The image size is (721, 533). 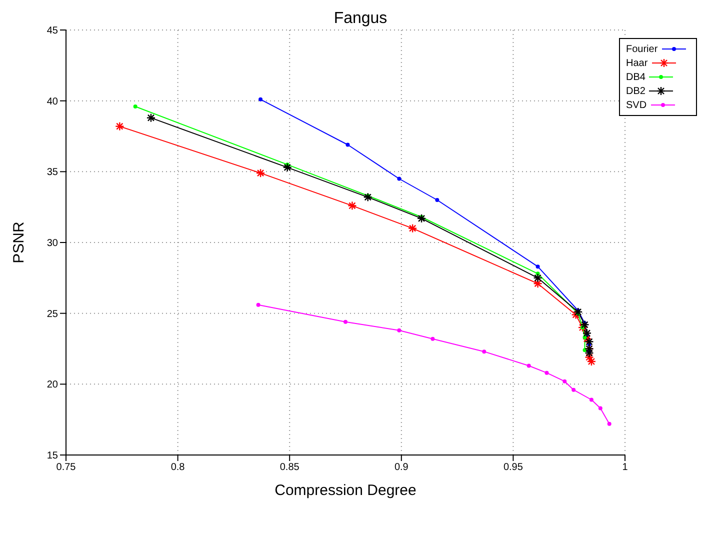 I want to click on y-tick-label: 25, so click(x=52, y=314).